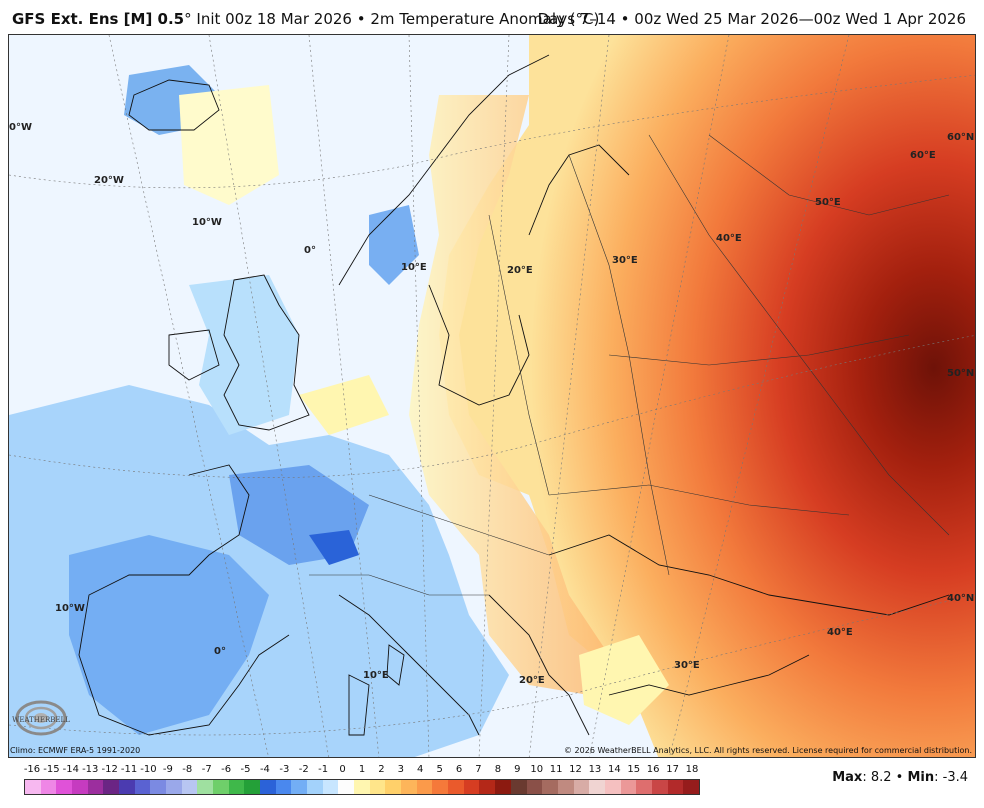  What do you see at coordinates (556, 769) in the screenshot?
I see `legend-tick-label: 11` at bounding box center [556, 769].